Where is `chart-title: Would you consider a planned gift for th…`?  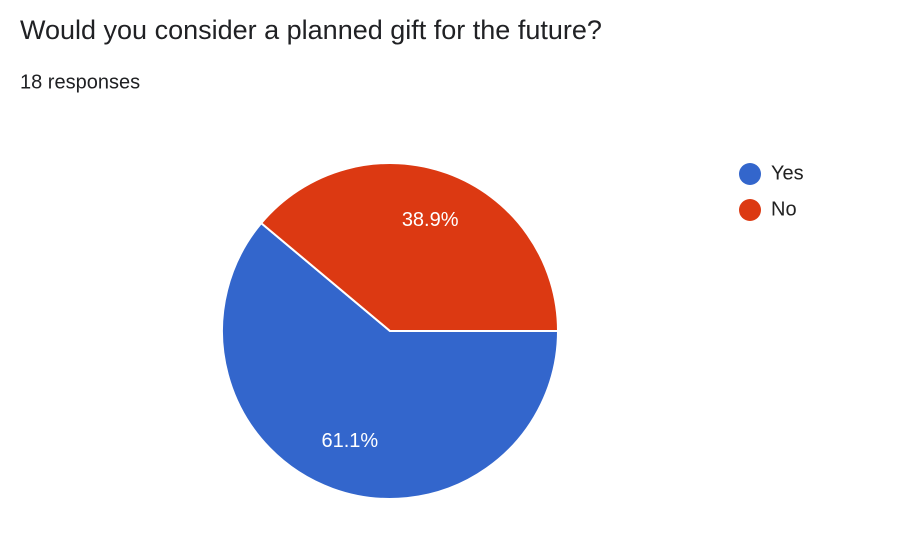 chart-title: Would you consider a planned gift for th… is located at coordinates (311, 30).